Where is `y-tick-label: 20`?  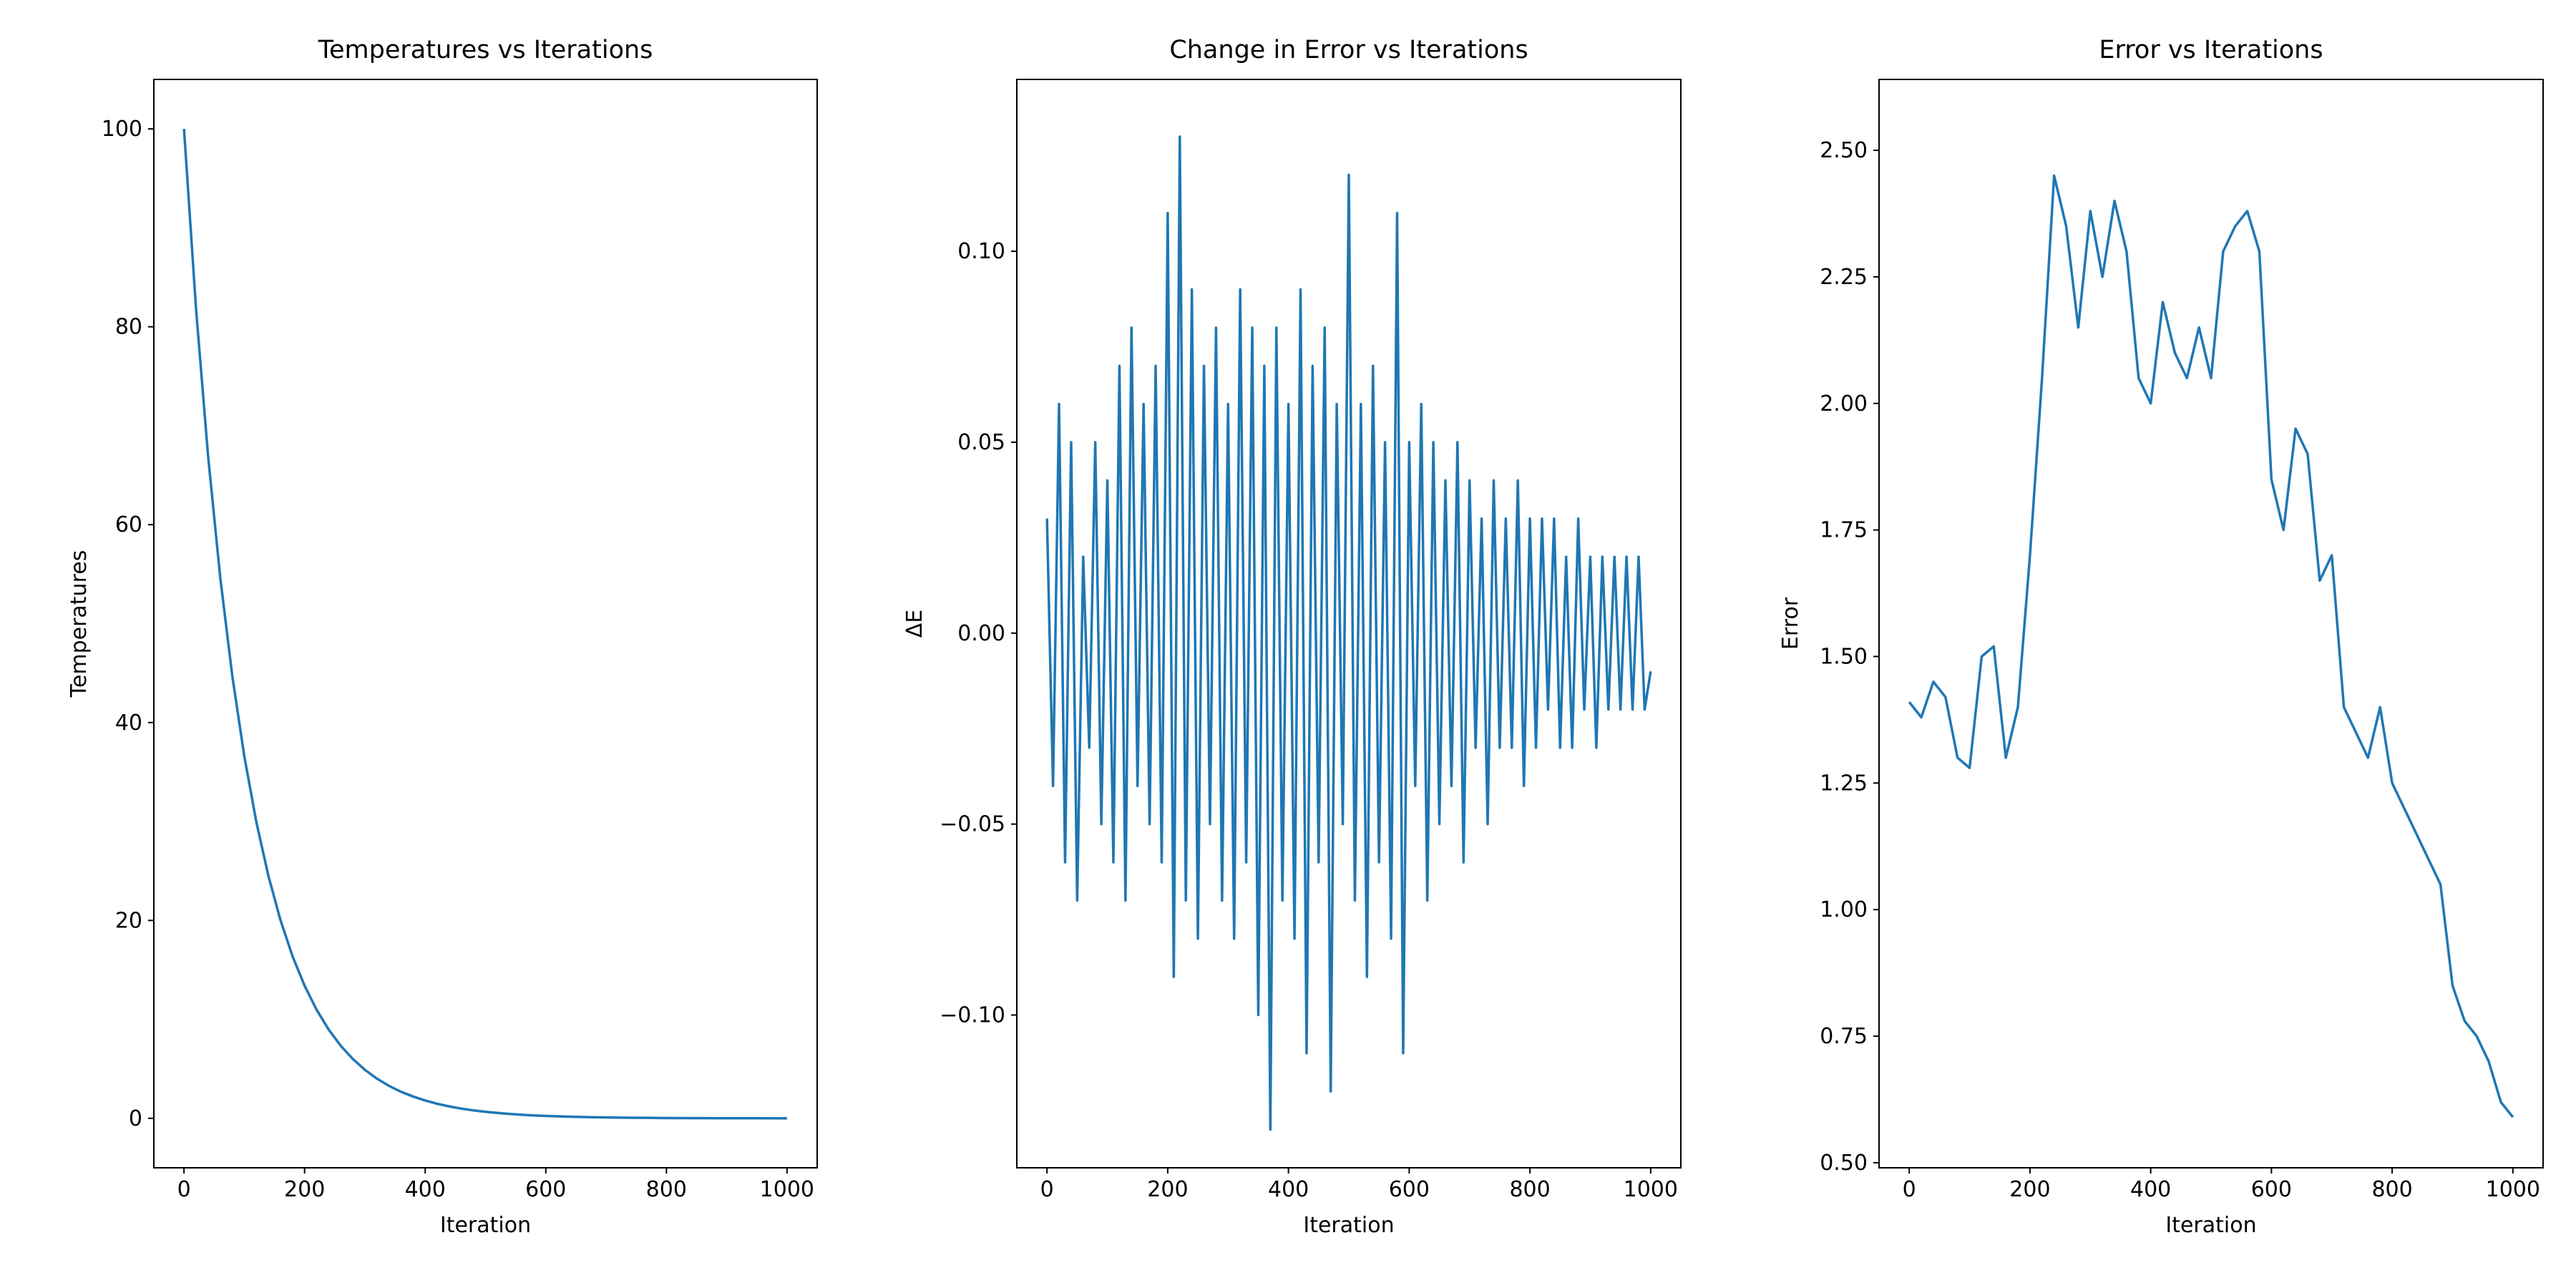 y-tick-label: 20 is located at coordinates (128, 920).